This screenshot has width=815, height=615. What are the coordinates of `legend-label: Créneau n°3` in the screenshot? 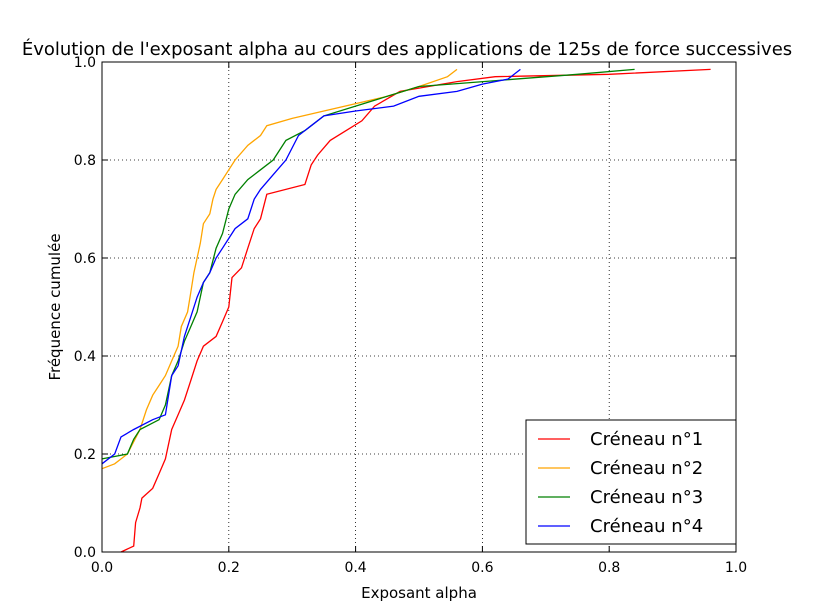 It's located at (646, 497).